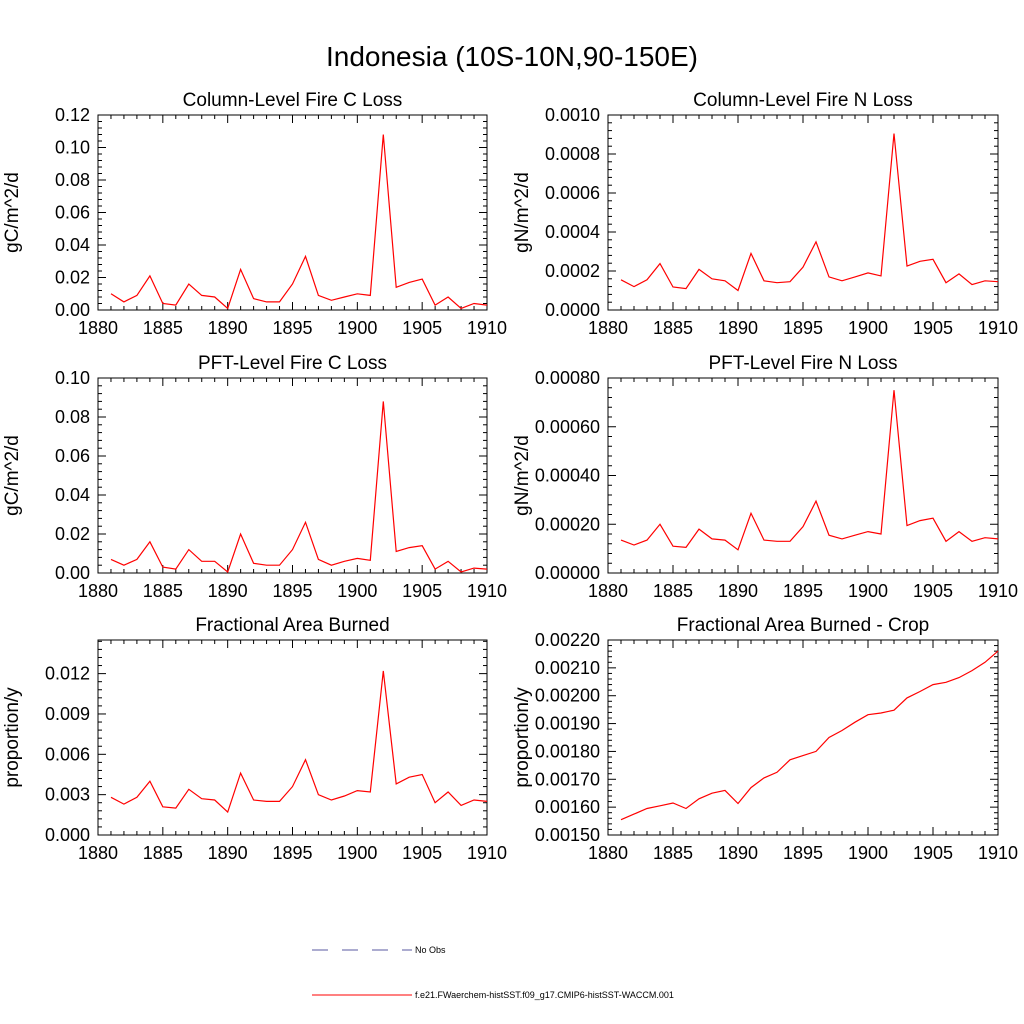 The image size is (1024, 1024). What do you see at coordinates (379, 950) in the screenshot?
I see `legend-entry-no-obs: No Obs` at bounding box center [379, 950].